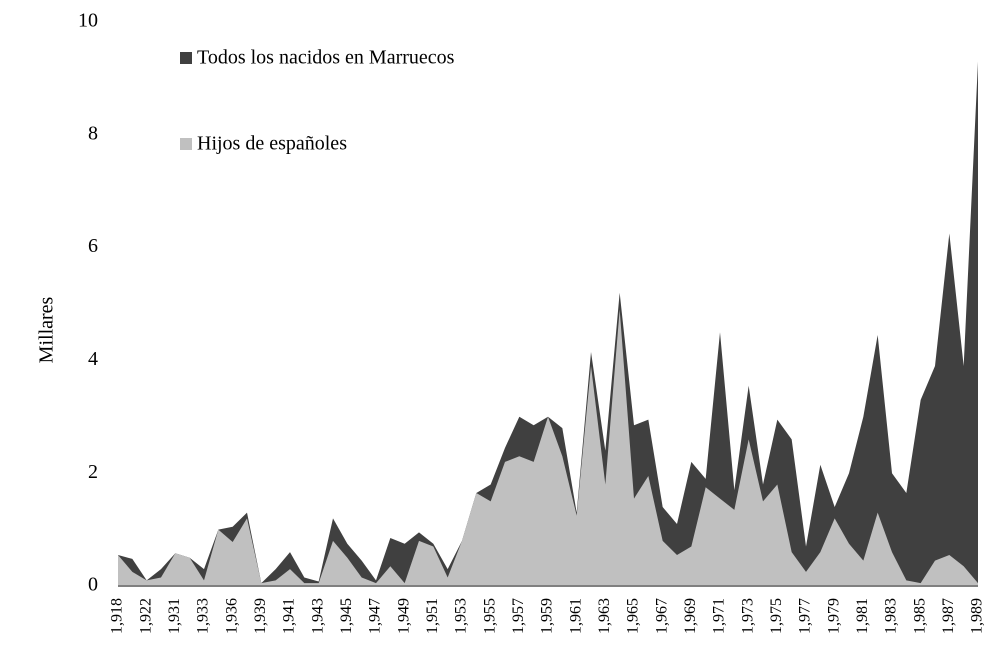  What do you see at coordinates (661, 616) in the screenshot?
I see `x-tick-label: 1,967` at bounding box center [661, 616].